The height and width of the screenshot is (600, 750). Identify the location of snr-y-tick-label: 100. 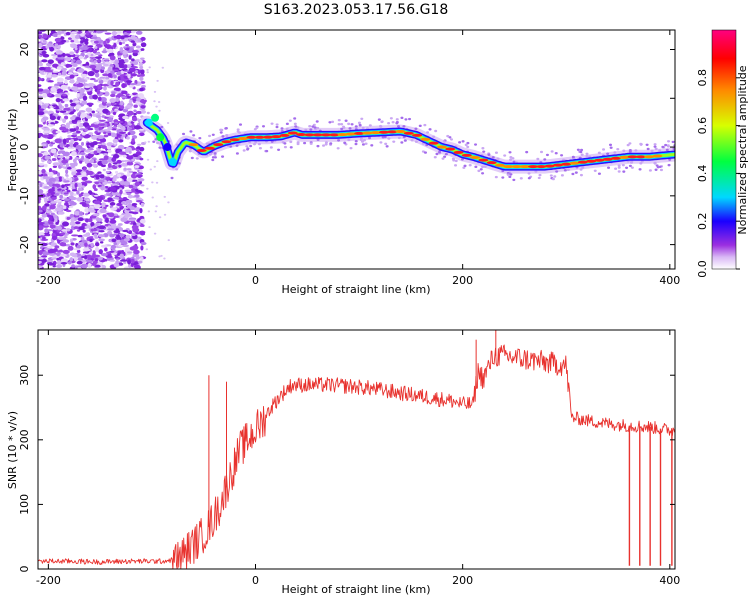
(24, 504).